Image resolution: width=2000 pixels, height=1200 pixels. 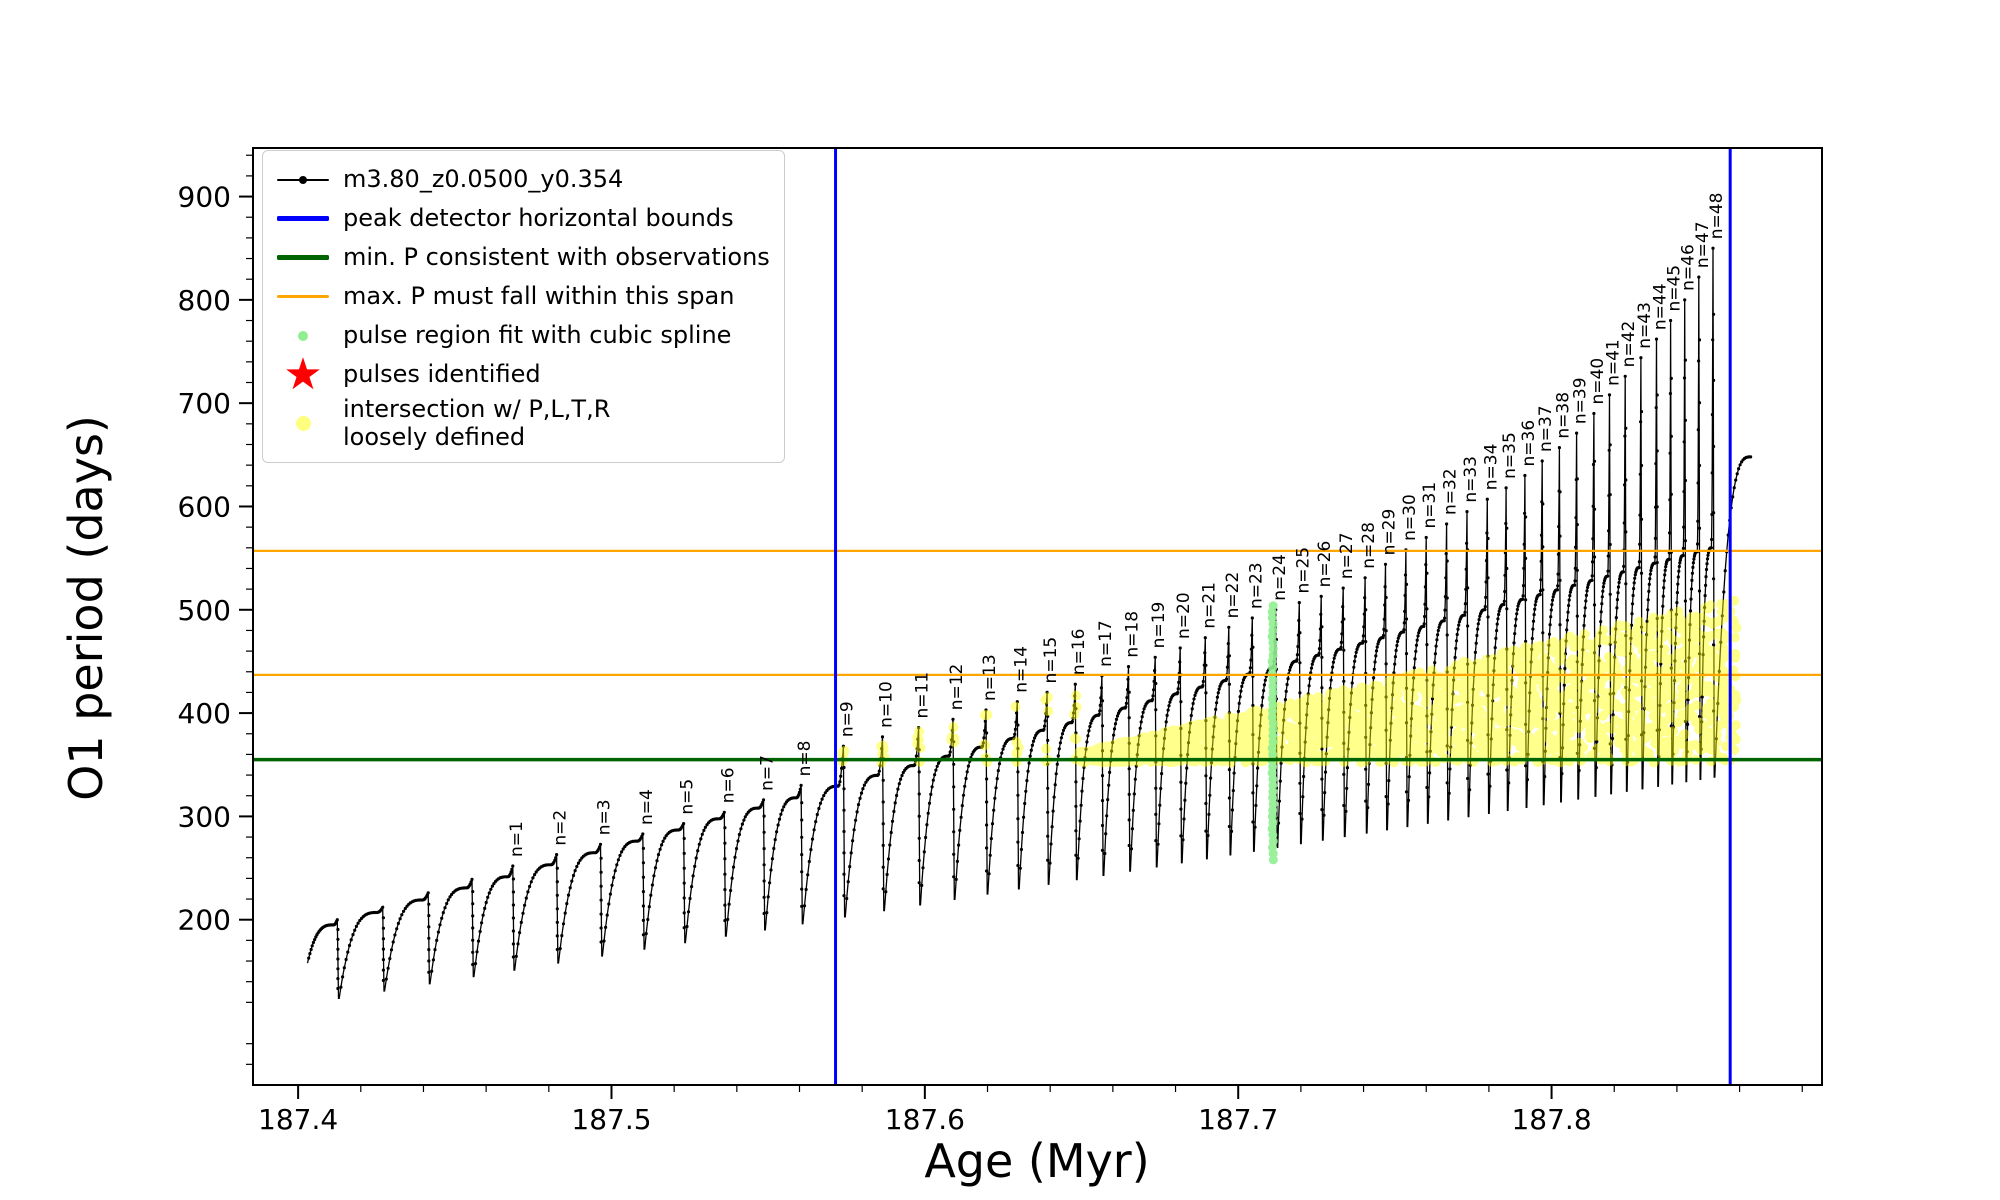 What do you see at coordinates (1629, 344) in the screenshot?
I see `pulse-label: n=42` at bounding box center [1629, 344].